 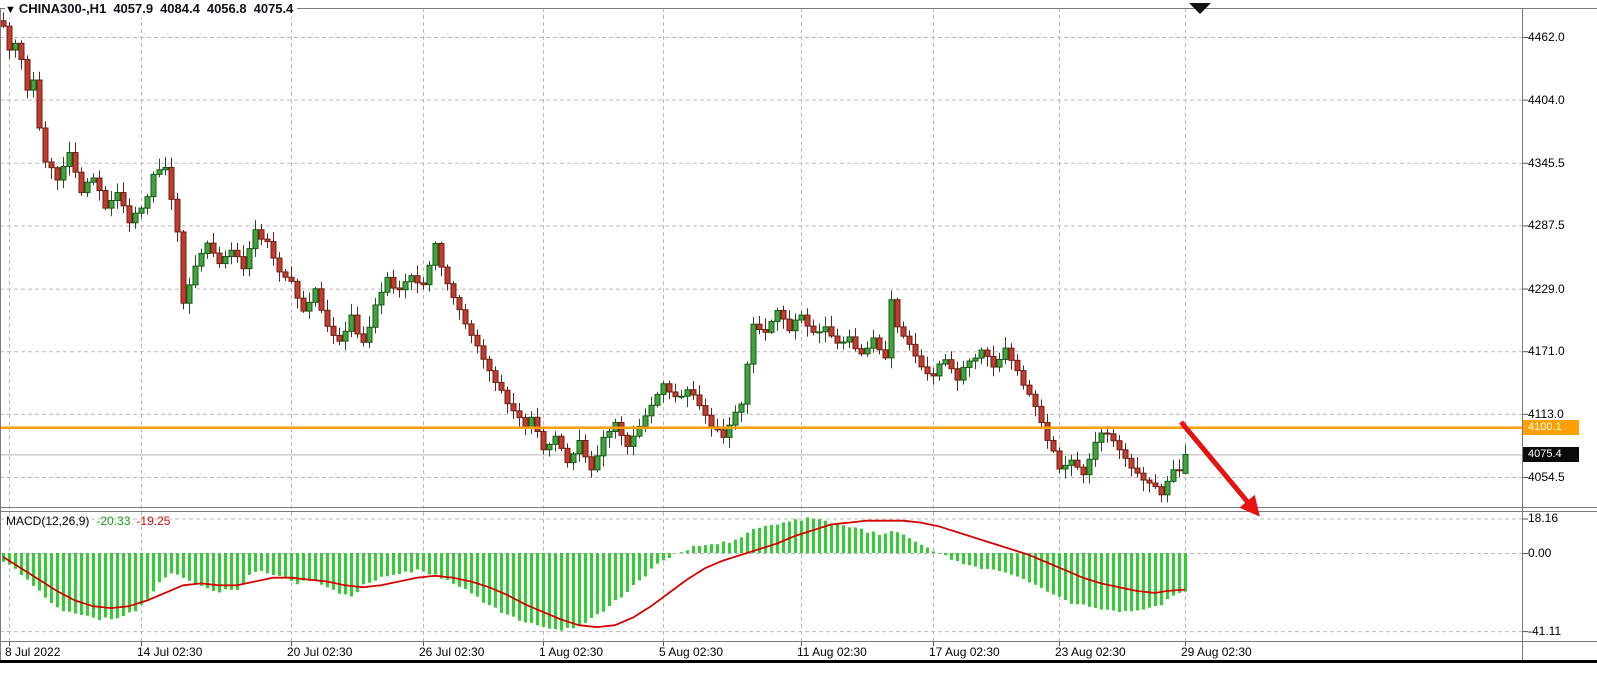 I want to click on macd-tick-label: 0.00, so click(x=1540, y=553).